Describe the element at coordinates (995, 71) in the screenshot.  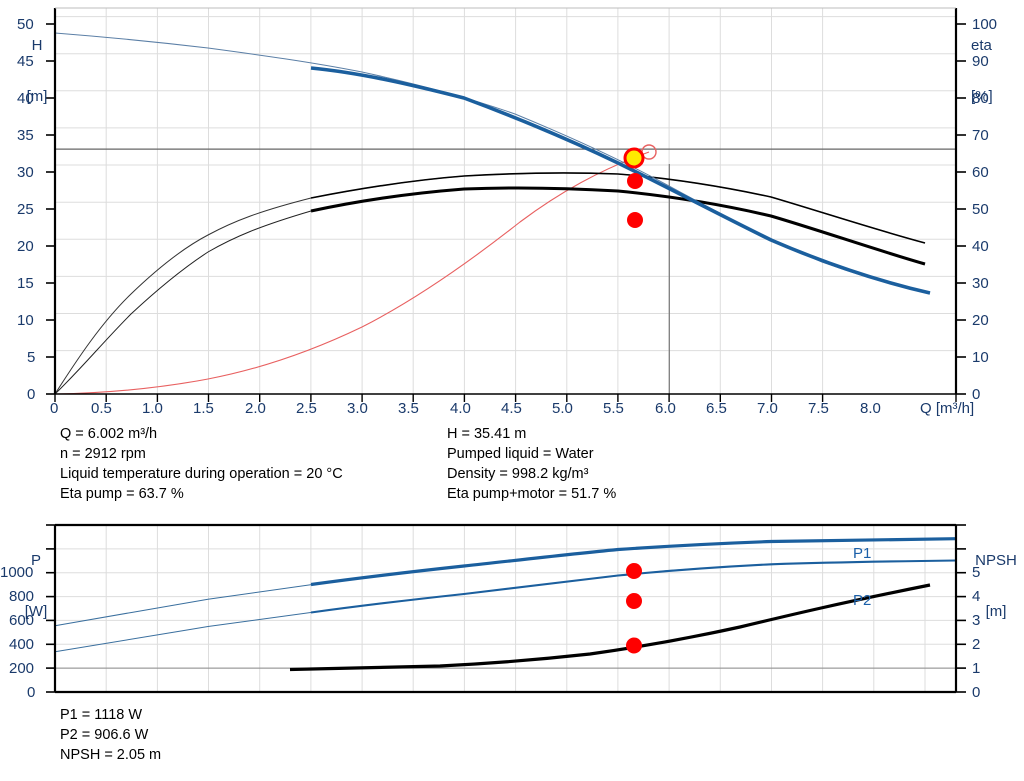
I see `eta-axis-title: eta [%]` at that location.